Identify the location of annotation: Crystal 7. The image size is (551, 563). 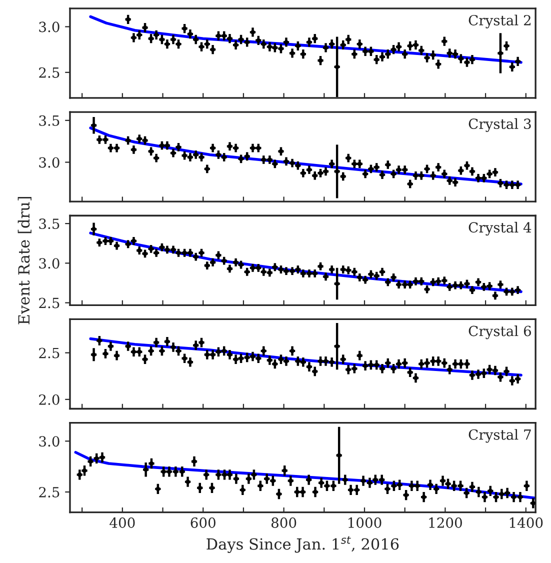
(499, 436).